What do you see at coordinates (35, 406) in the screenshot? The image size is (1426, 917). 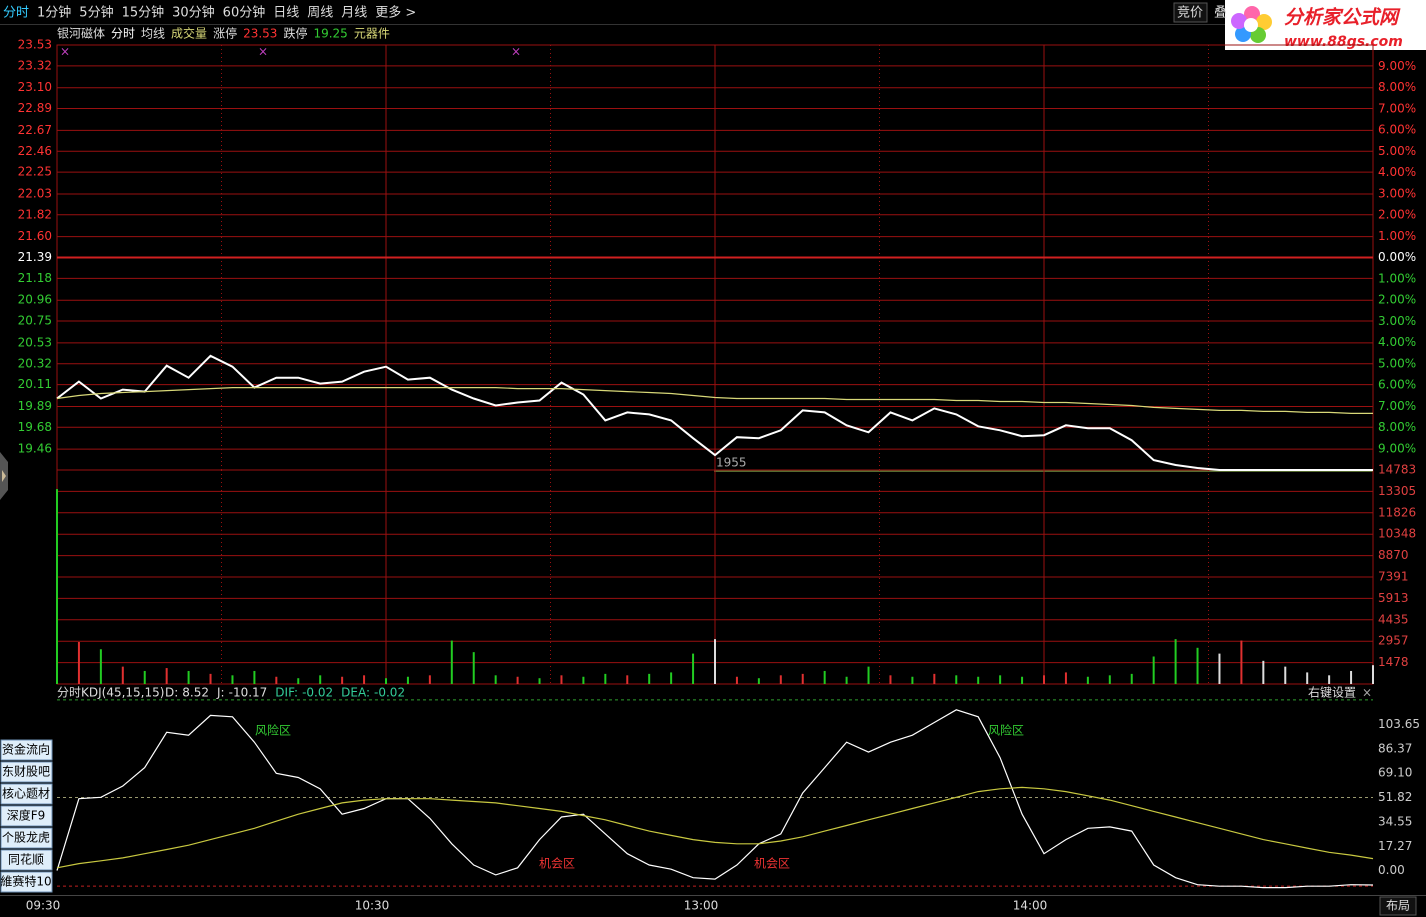 I see `y-tick-label: 19.89` at bounding box center [35, 406].